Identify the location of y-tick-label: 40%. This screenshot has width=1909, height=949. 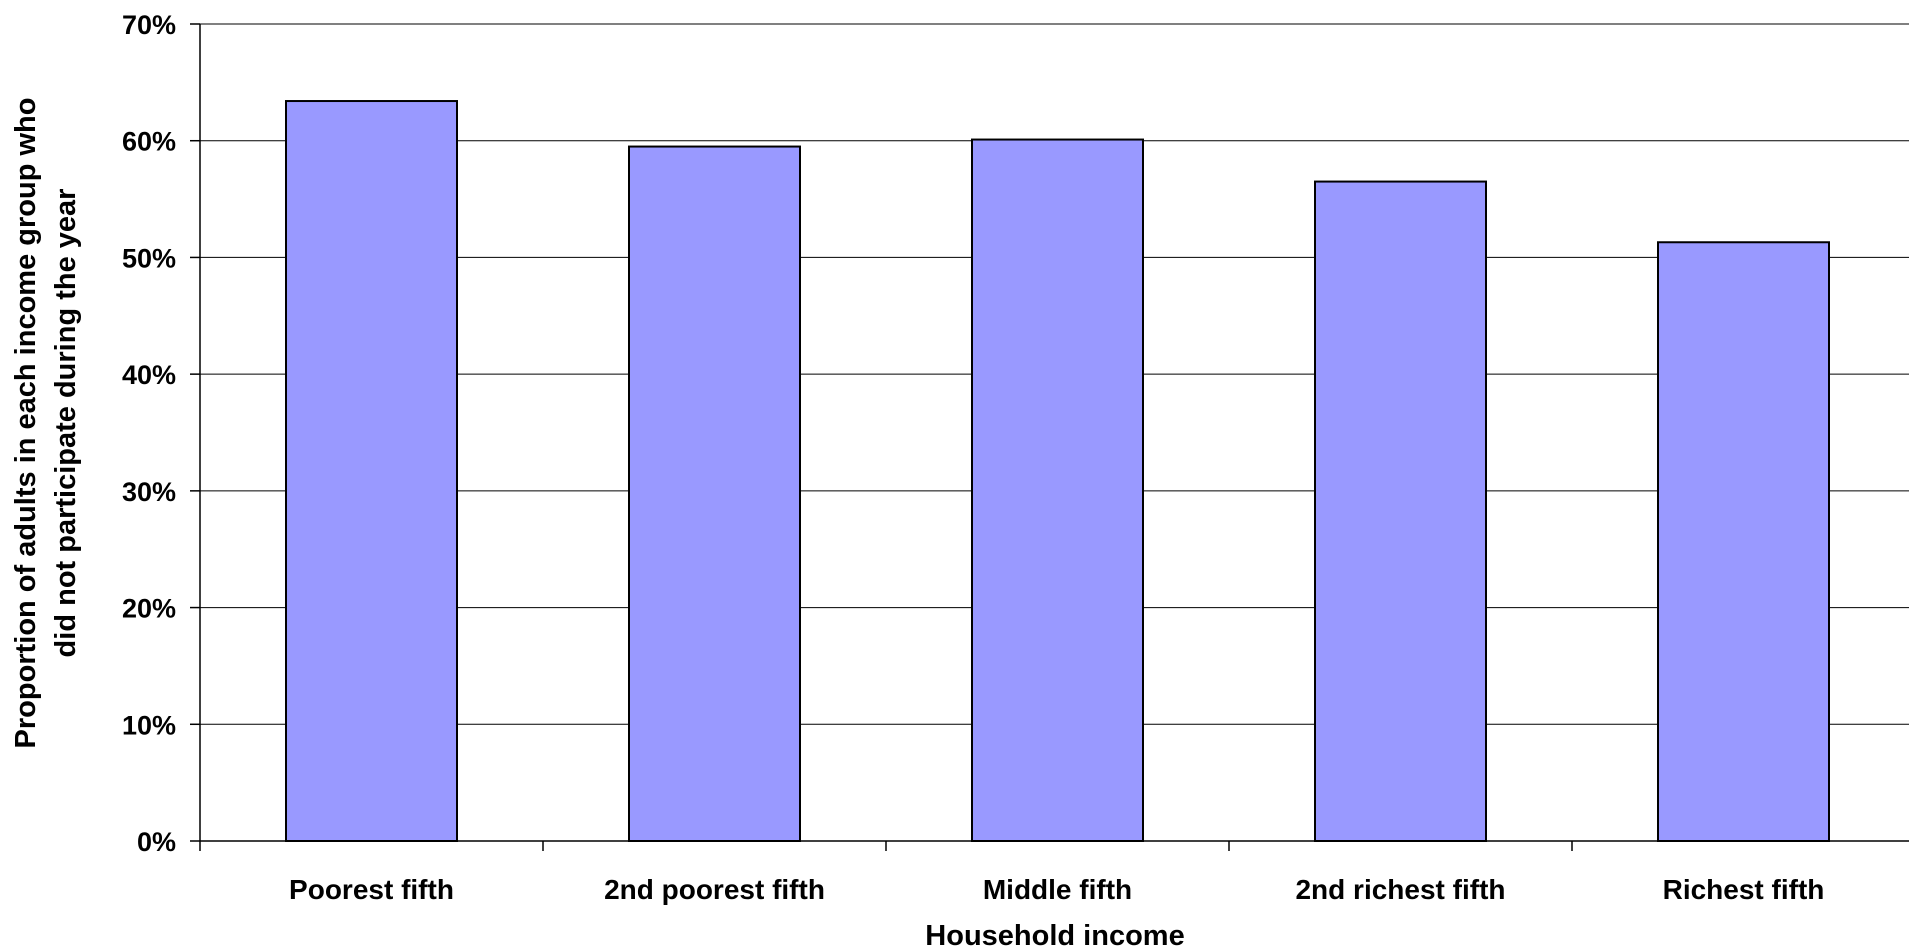
(149, 375).